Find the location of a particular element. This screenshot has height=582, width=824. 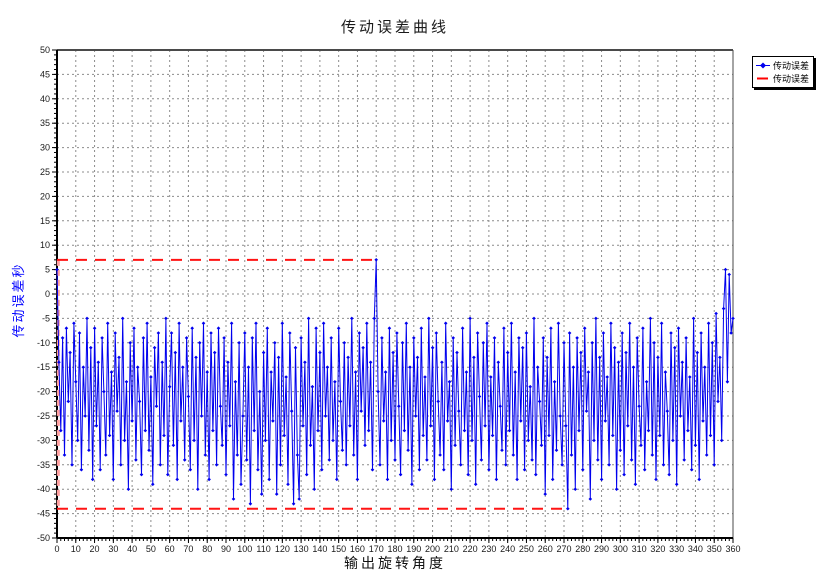

svg-text: -40 is located at coordinates (43, 489).